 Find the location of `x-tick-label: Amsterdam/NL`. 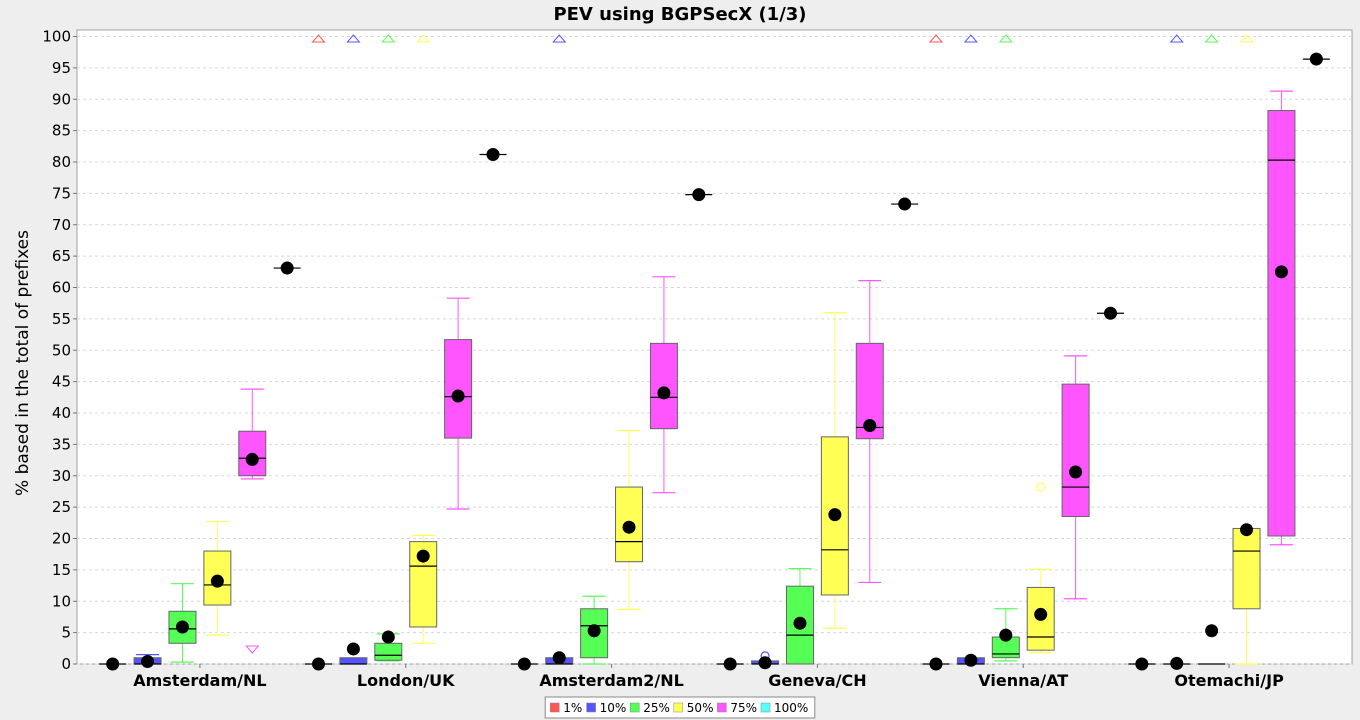

x-tick-label: Amsterdam/NL is located at coordinates (199, 680).